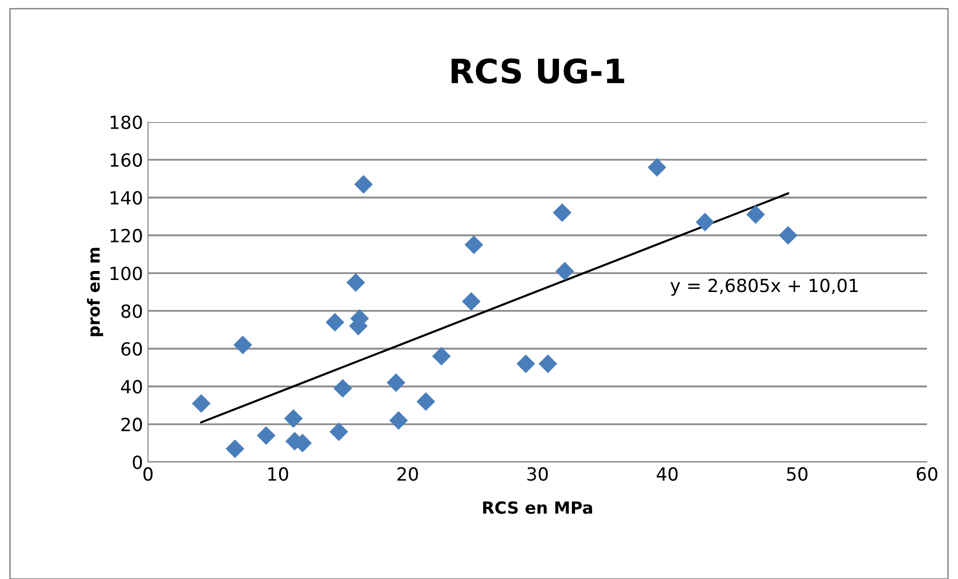 Image resolution: width=958 pixels, height=579 pixels. Describe the element at coordinates (126, 122) in the screenshot. I see `y-tick-label: 180` at that location.